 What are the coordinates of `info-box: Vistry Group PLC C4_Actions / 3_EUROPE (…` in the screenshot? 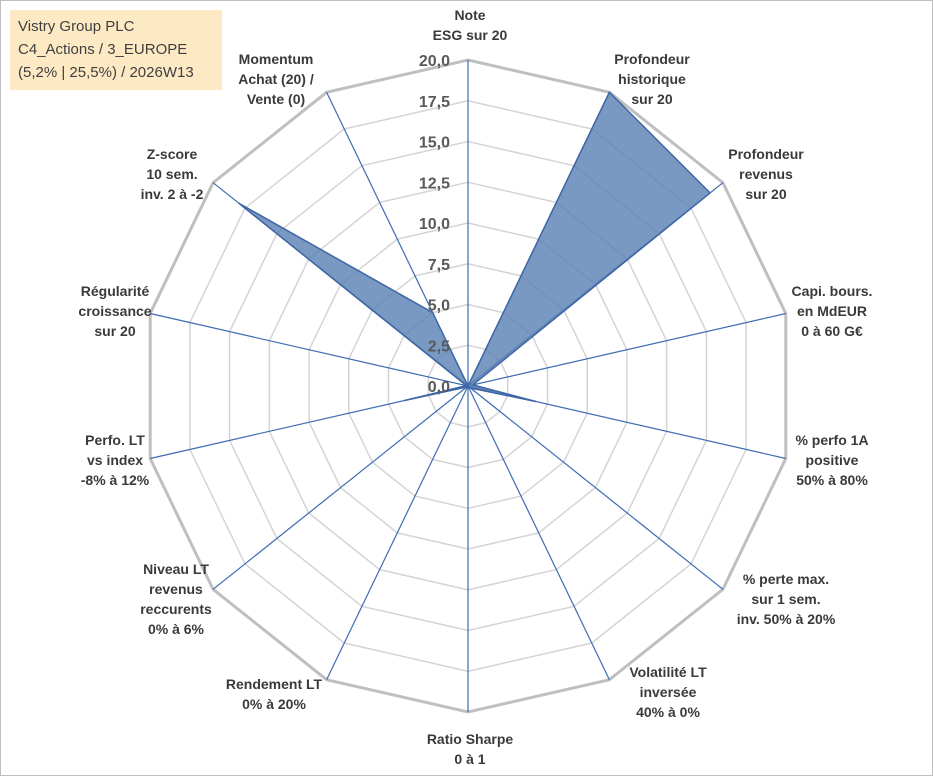 It's located at (116, 50).